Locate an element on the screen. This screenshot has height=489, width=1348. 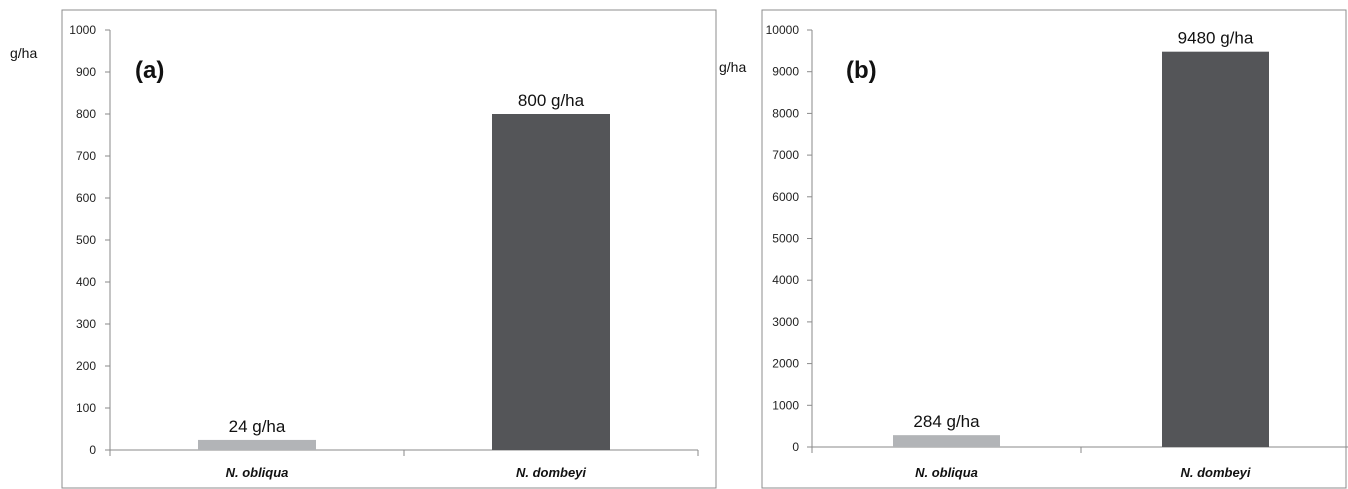
y-tick-label: 900 is located at coordinates (86, 72).